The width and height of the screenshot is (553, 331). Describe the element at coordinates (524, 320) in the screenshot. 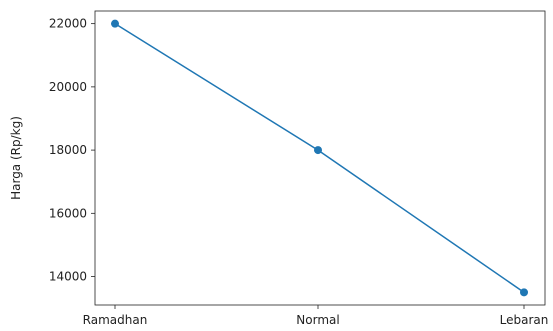

I see `x-tick-label: Lebaran` at that location.